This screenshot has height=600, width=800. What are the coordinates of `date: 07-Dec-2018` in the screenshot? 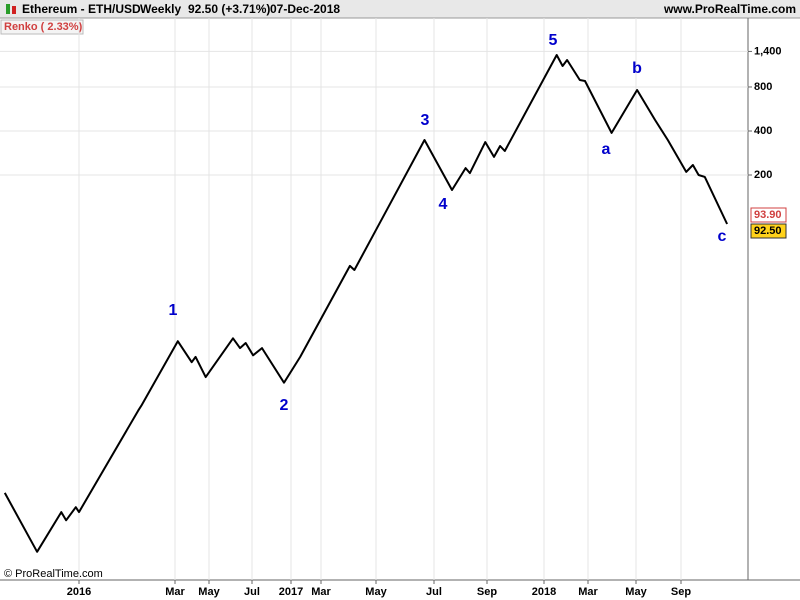 It's located at (305, 9).